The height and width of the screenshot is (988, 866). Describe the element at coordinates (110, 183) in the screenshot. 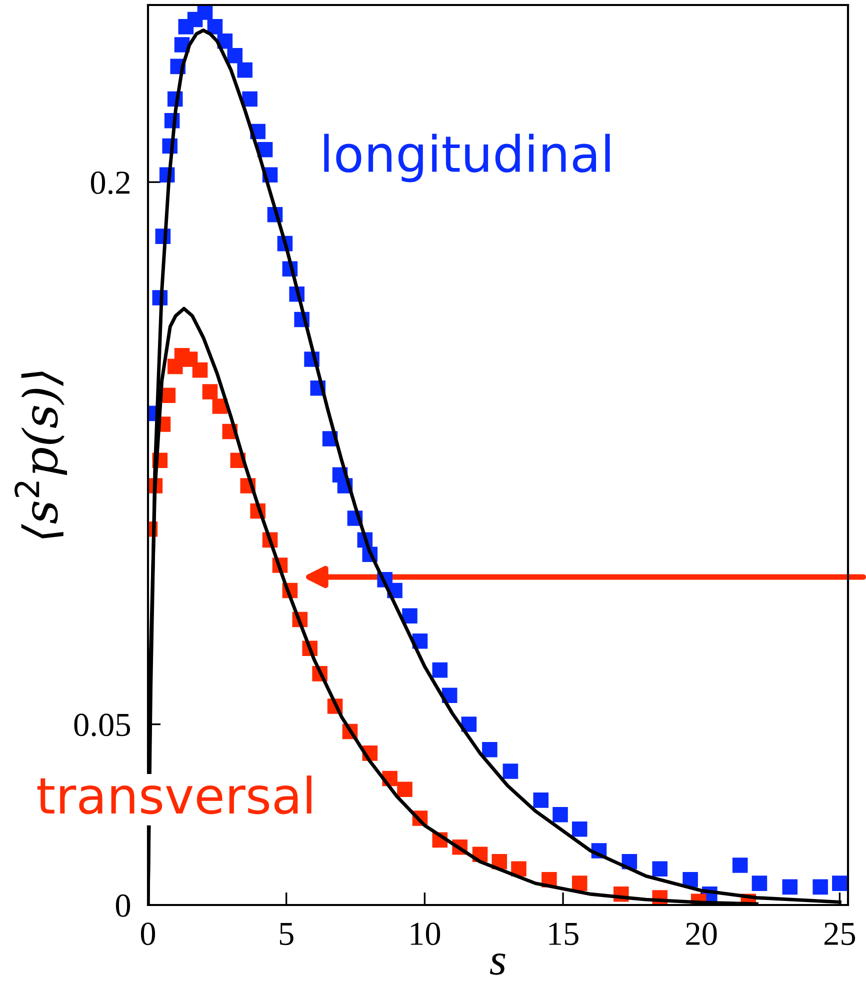

I see `y-tick-label: 0.2` at that location.